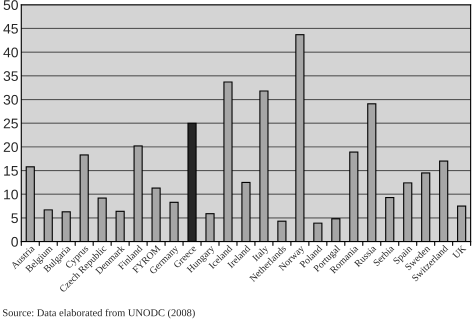 This screenshot has width=473, height=320. What do you see at coordinates (14, 218) in the screenshot?
I see `y-tick-label: 5` at bounding box center [14, 218].